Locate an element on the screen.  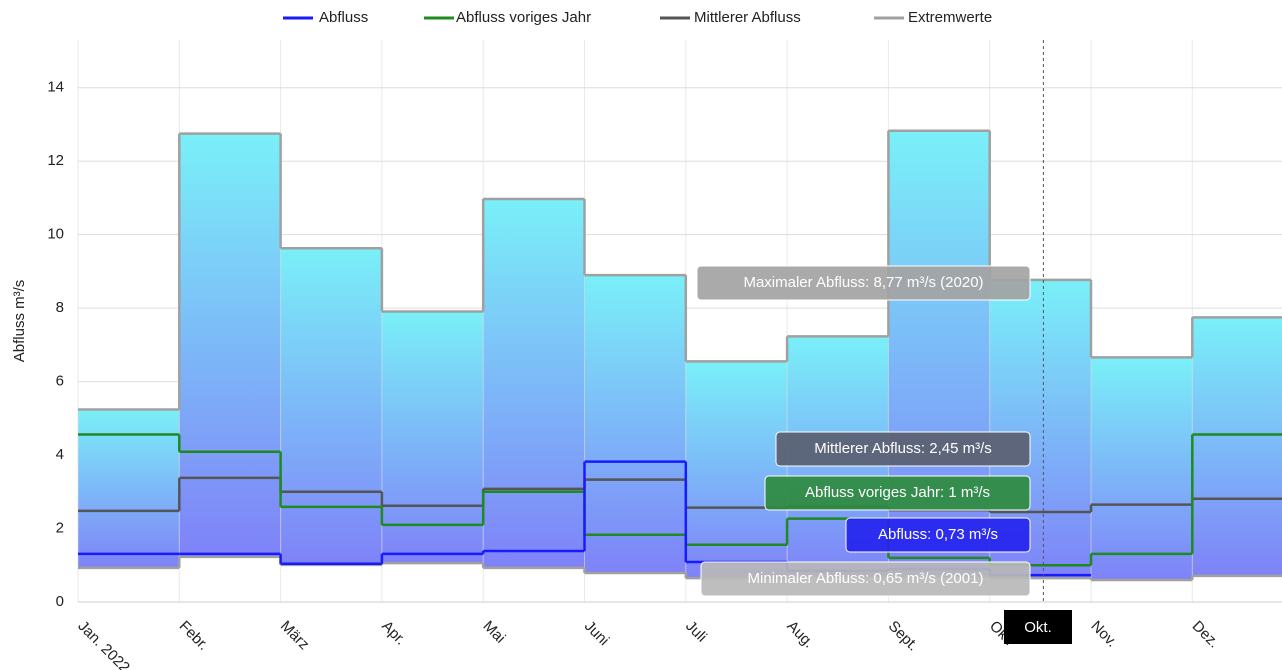
x-tick-label: Dez. is located at coordinates (1206, 635).